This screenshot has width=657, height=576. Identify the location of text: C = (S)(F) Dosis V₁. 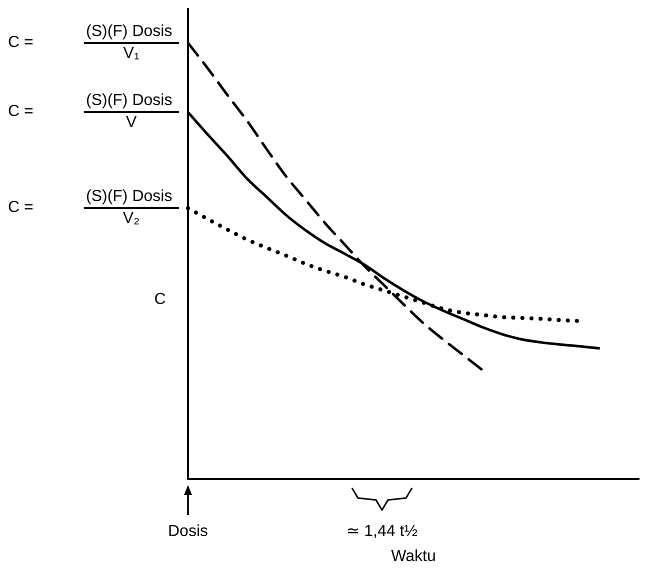
(90, 42).